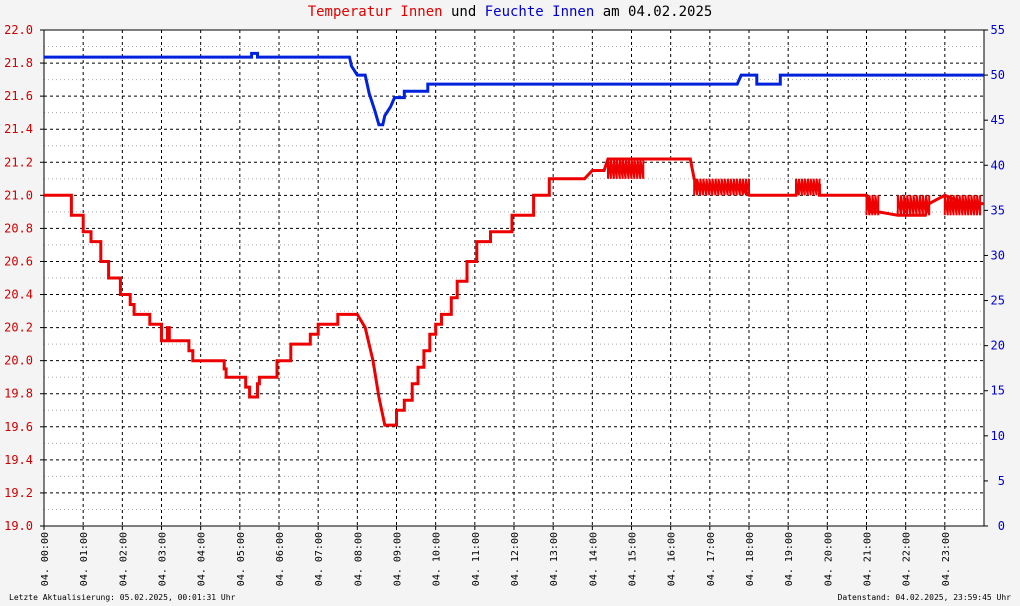  Describe the element at coordinates (358, 559) in the screenshot. I see `x-tick-label: 04. 08:00` at that location.